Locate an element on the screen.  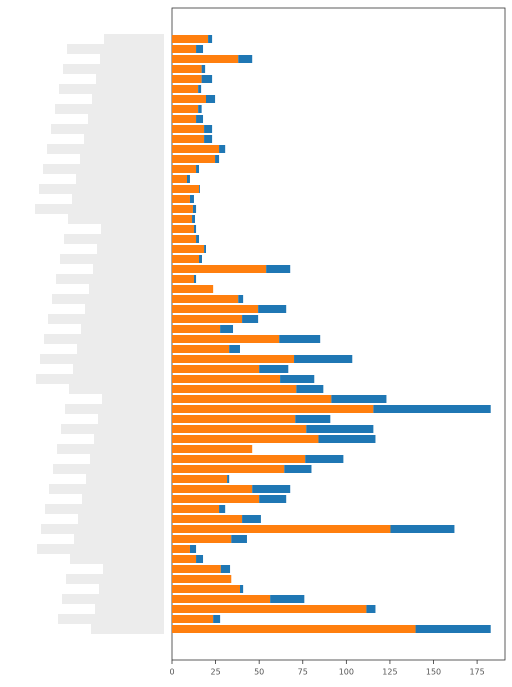
x-tick-label: 100 is located at coordinates (346, 672).